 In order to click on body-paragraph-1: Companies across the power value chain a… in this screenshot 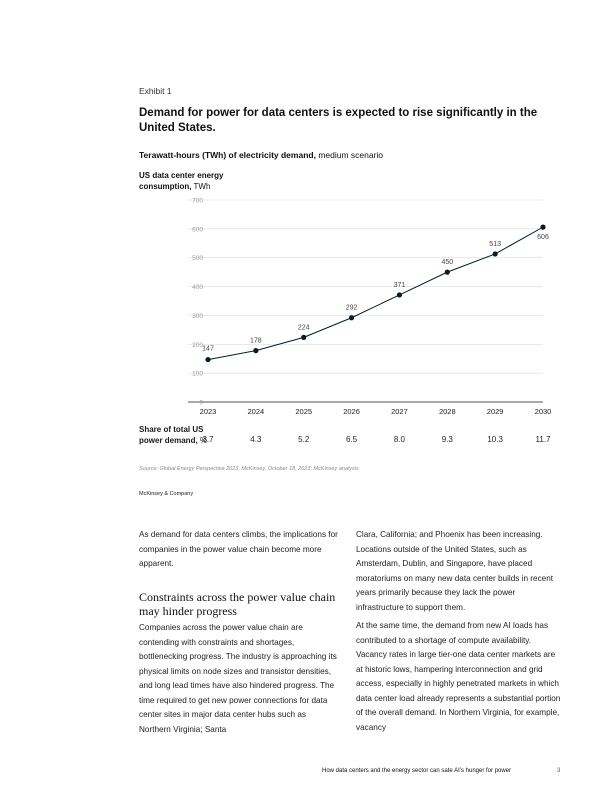, I will do `click(239, 679)`.